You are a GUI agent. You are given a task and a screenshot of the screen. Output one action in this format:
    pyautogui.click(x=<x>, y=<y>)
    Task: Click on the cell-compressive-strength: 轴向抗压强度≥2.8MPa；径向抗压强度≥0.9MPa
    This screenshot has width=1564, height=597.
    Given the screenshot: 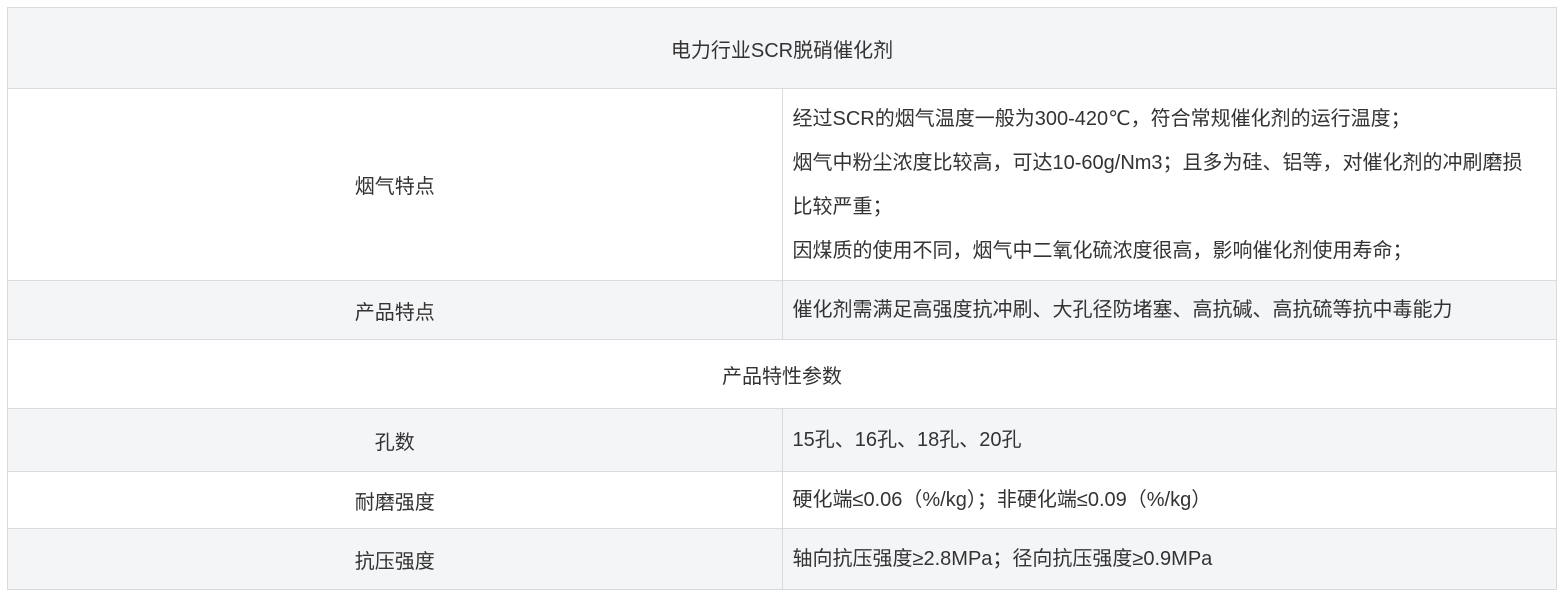 What is the action you would take?
    pyautogui.click(x=1169, y=559)
    